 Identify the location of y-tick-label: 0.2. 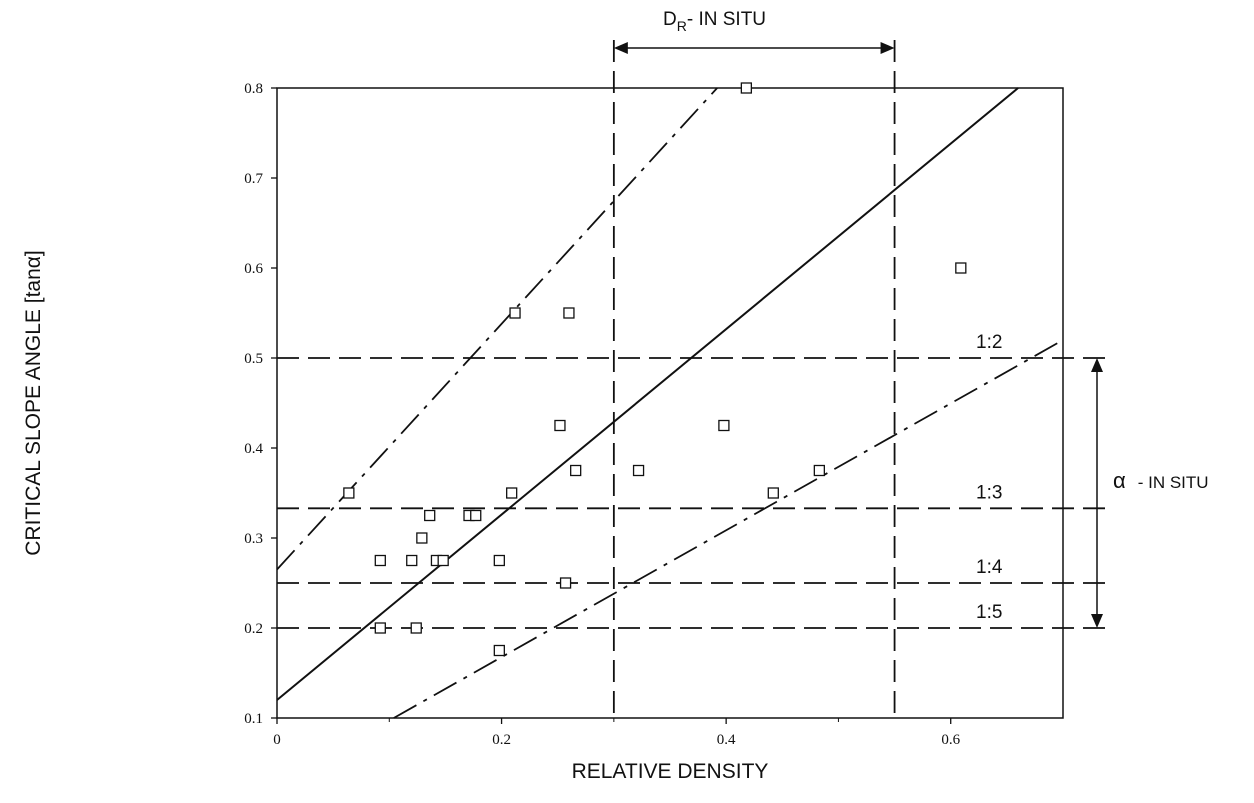
(253, 629).